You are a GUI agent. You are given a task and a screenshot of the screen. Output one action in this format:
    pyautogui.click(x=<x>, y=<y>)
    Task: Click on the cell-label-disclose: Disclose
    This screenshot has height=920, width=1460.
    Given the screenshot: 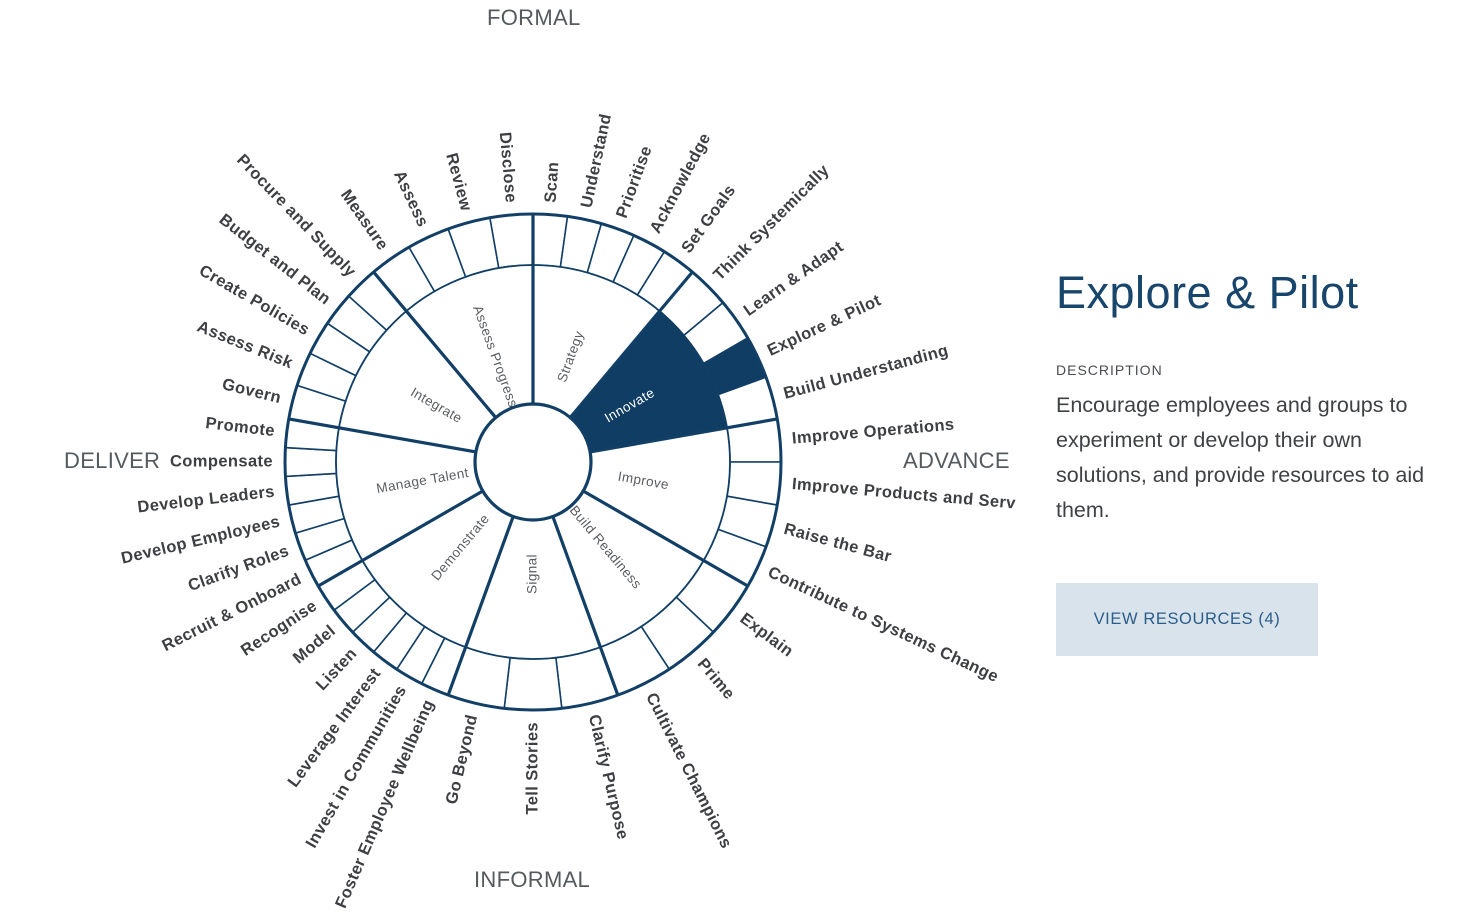 What is the action you would take?
    pyautogui.click(x=508, y=167)
    